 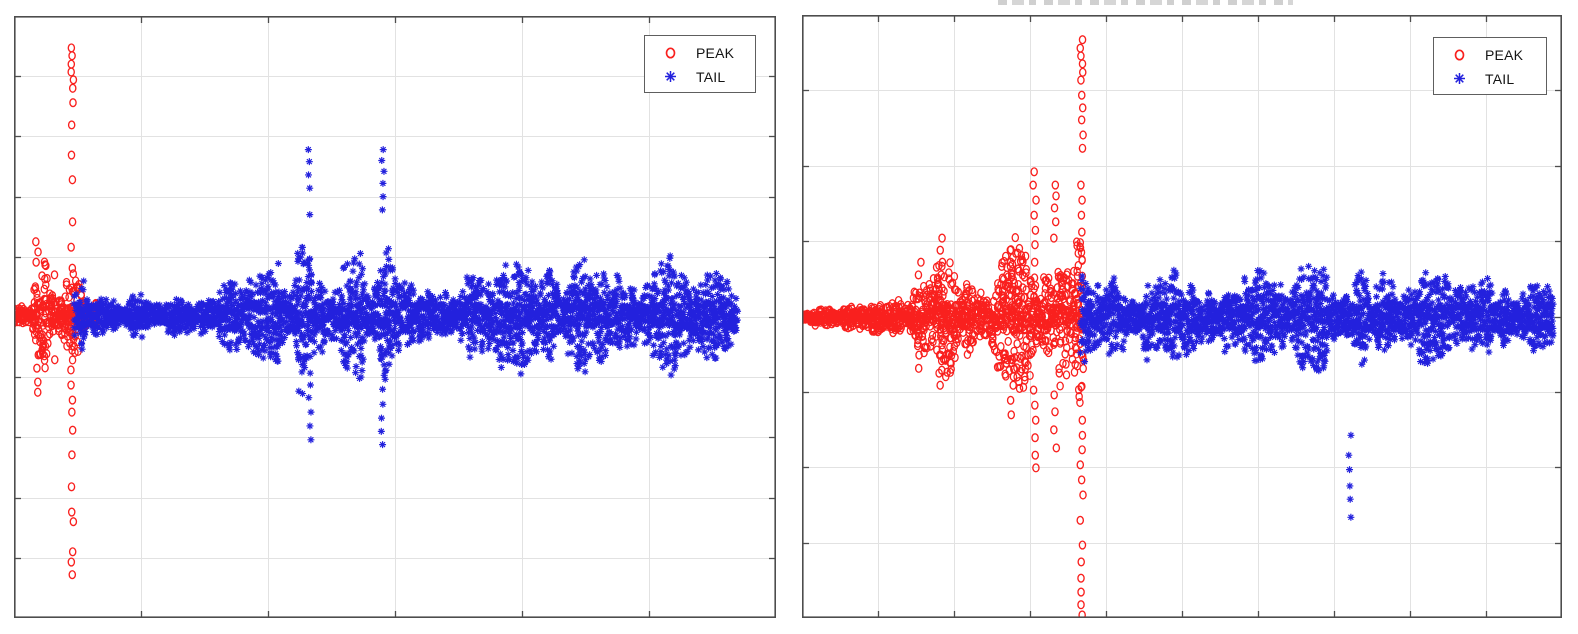 What do you see at coordinates (700, 64) in the screenshot?
I see `left-plot-legend: PEAK TAIL` at bounding box center [700, 64].